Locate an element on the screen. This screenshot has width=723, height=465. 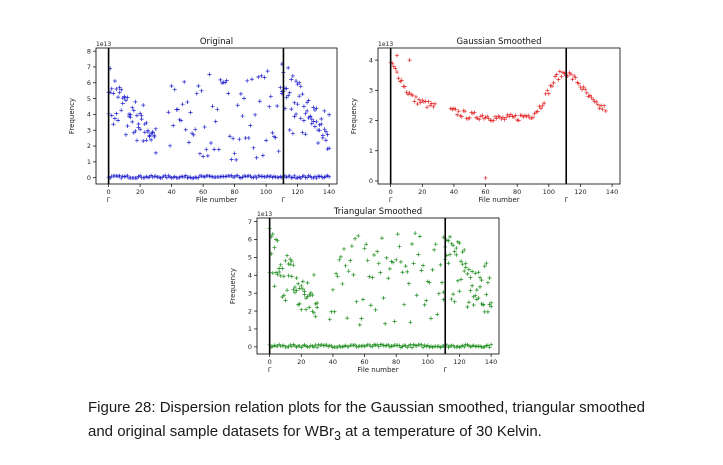
figure-caption-line2-end: at a temperature of 30 Kelvin. is located at coordinates (441, 431).